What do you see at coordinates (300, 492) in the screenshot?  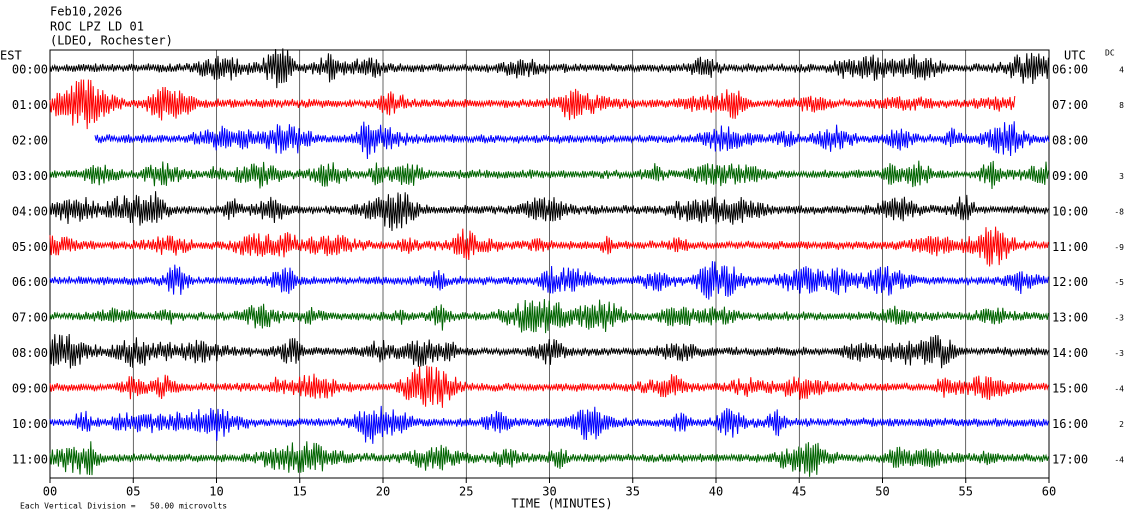 I see `x-tick-label: 15` at bounding box center [300, 492].